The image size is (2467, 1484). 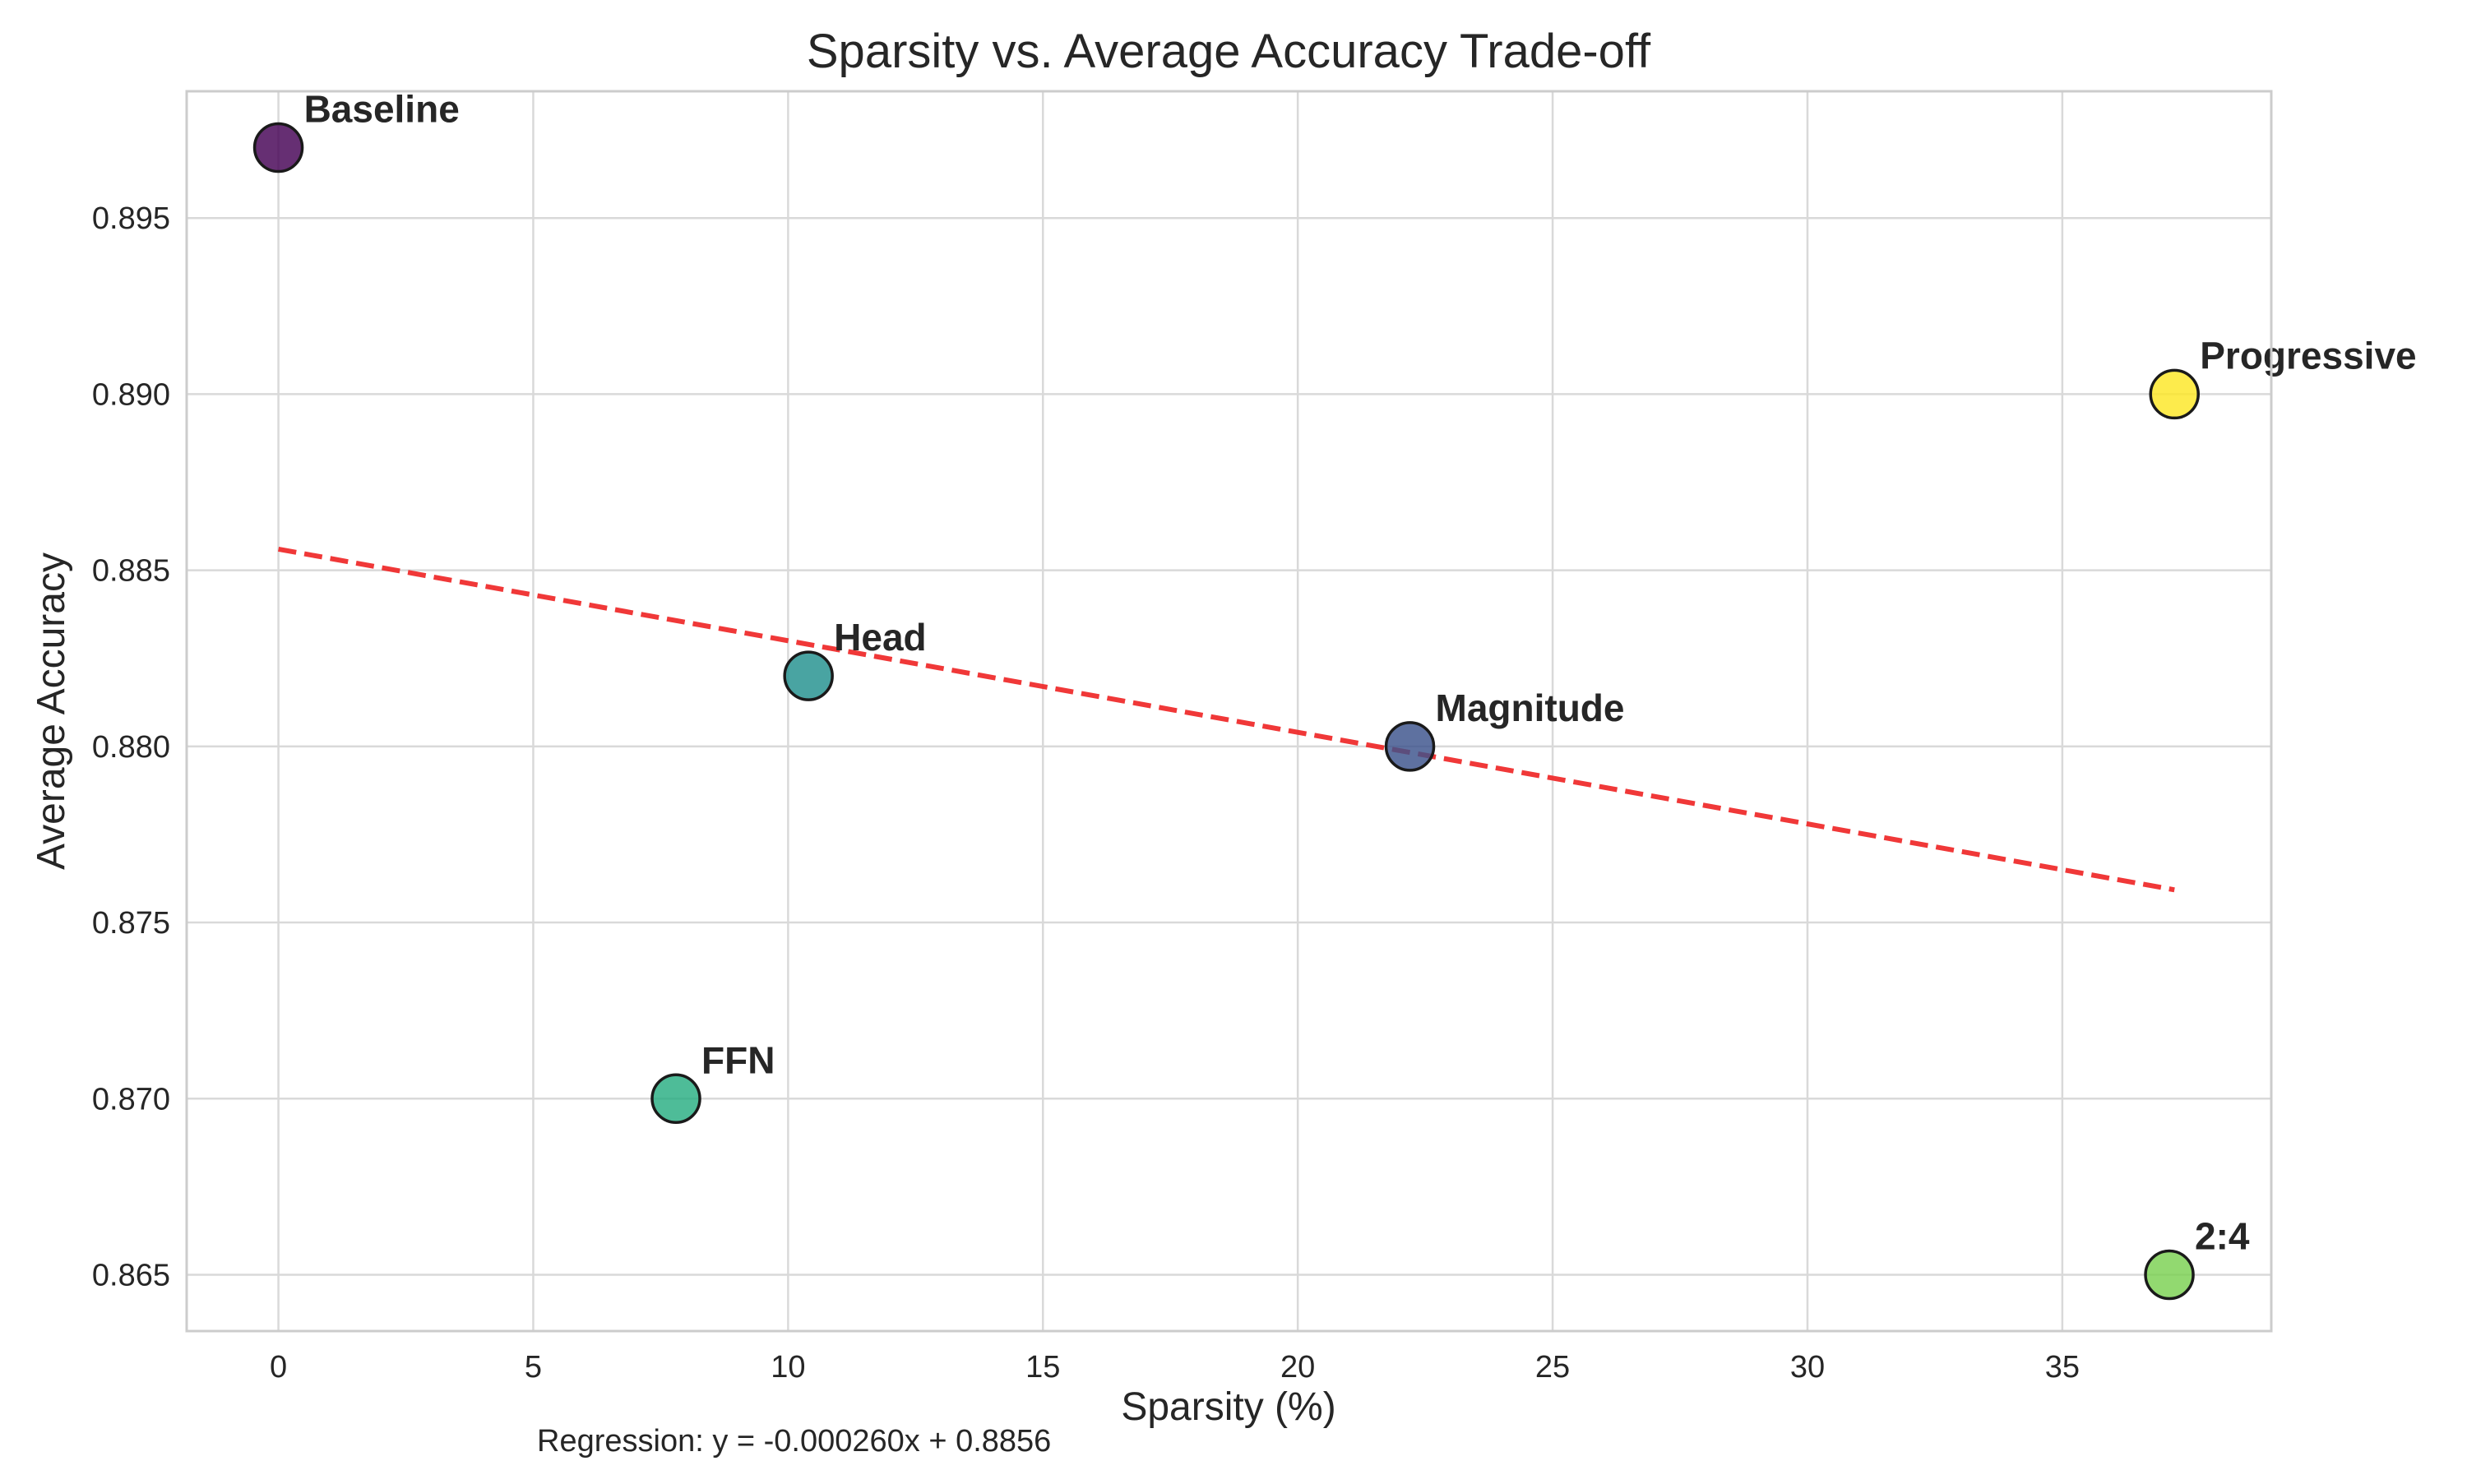 What do you see at coordinates (52, 711) in the screenshot?
I see `y-axis-label: Average Accuracy` at bounding box center [52, 711].